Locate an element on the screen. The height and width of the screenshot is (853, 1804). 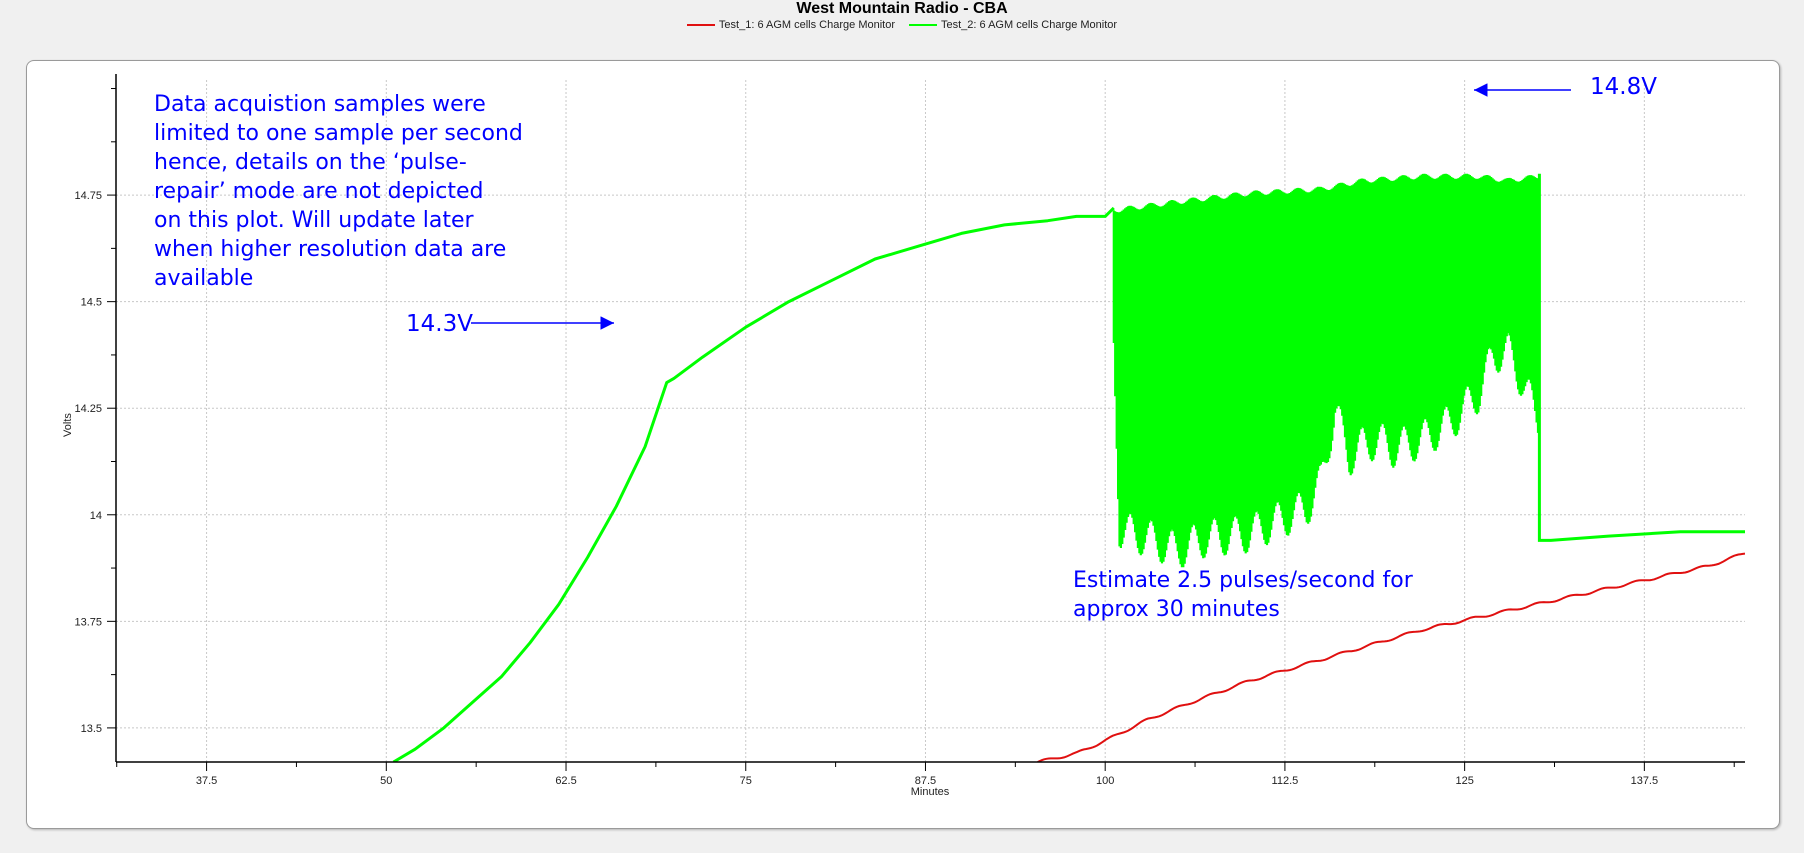
y-tick-label: 14.75 is located at coordinates (88, 196).